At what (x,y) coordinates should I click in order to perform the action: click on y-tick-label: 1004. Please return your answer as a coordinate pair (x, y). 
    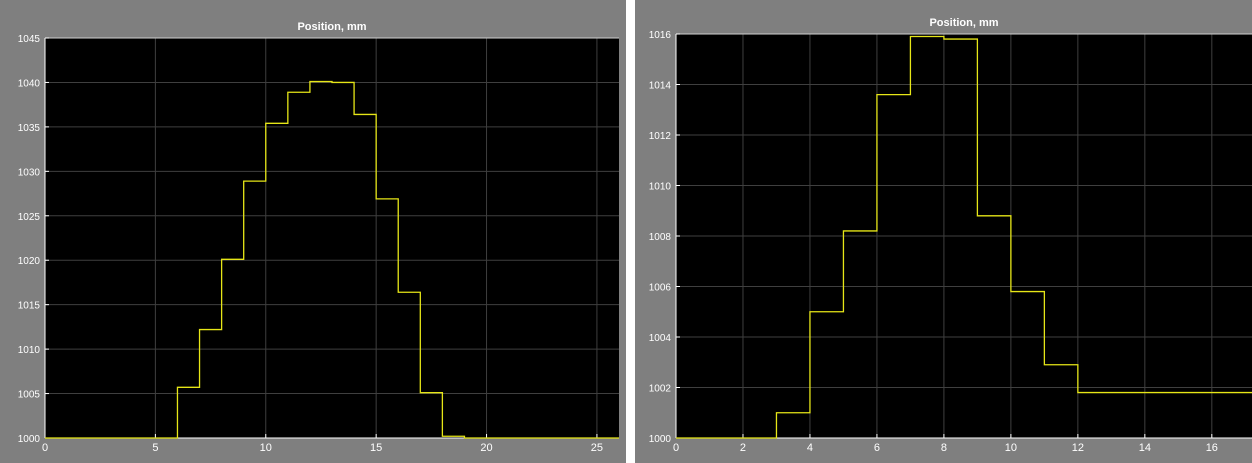
    Looking at the image, I should click on (660, 338).